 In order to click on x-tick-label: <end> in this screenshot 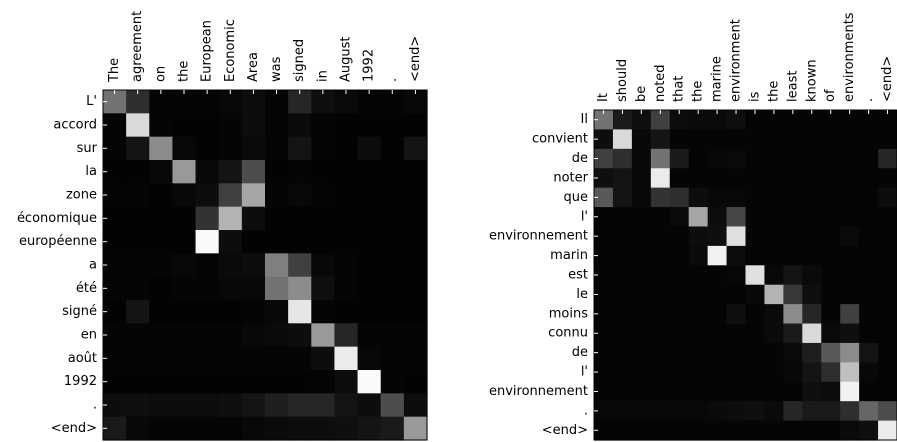, I will do `click(415, 59)`.